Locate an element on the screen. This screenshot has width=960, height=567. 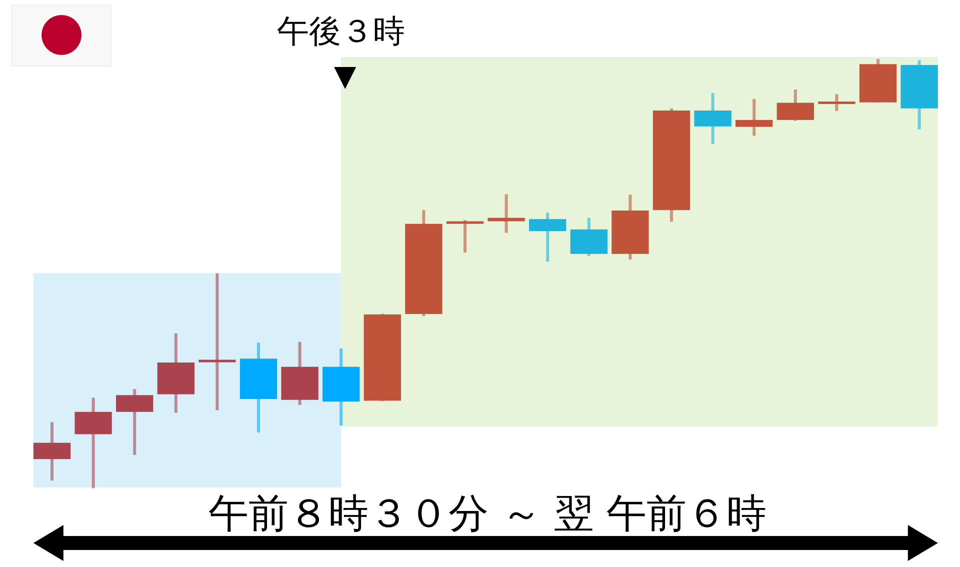
text: 午後３時 is located at coordinates (341, 31).